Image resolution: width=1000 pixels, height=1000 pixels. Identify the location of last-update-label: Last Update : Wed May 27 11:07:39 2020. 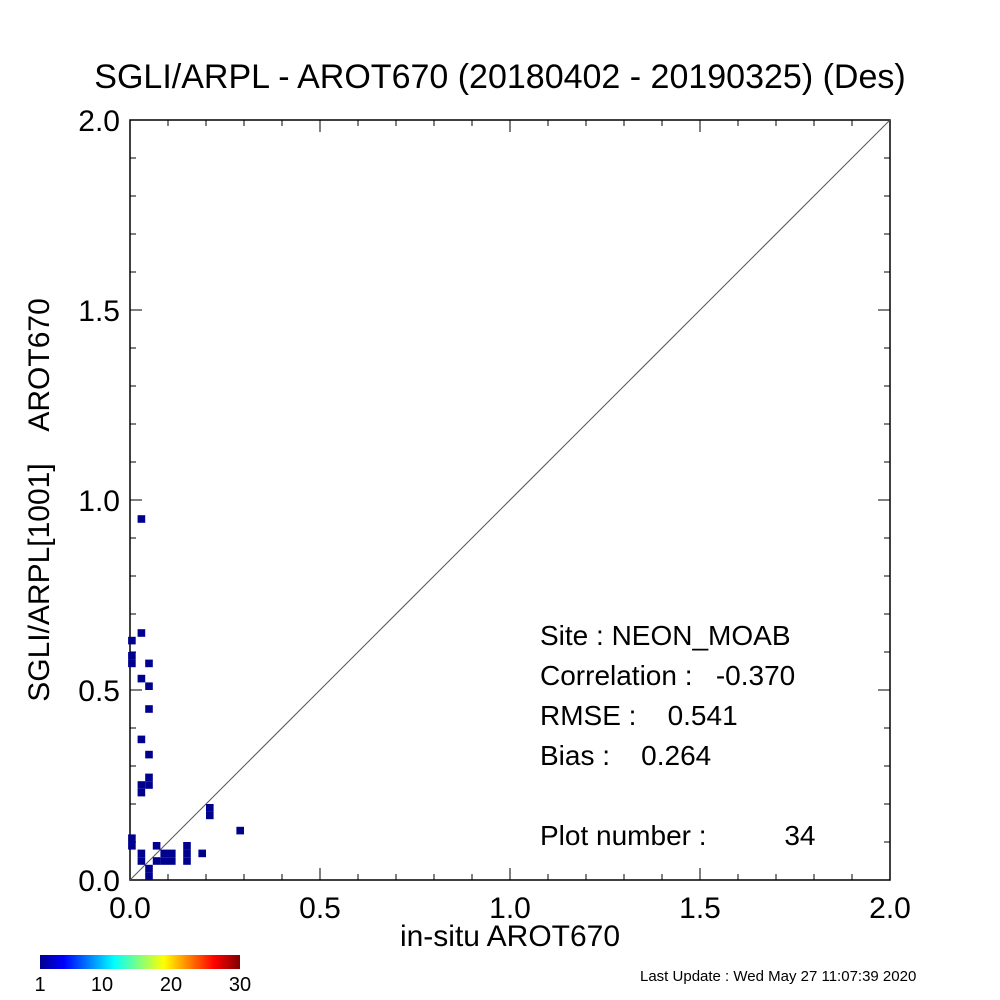
(778, 976).